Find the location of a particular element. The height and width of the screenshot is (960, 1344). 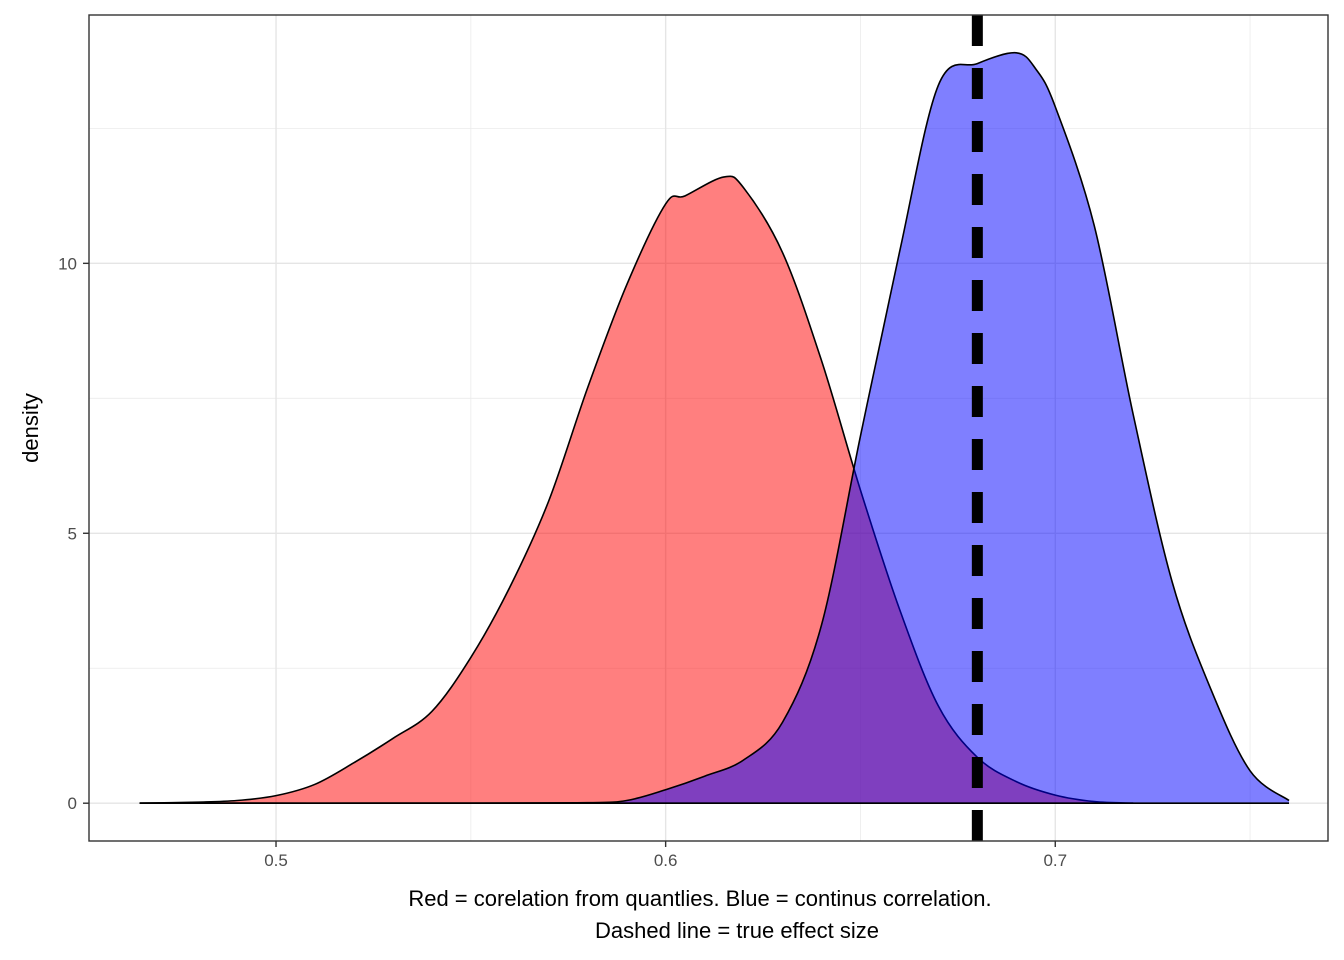

y-tick-label-1: 5 is located at coordinates (72, 533).